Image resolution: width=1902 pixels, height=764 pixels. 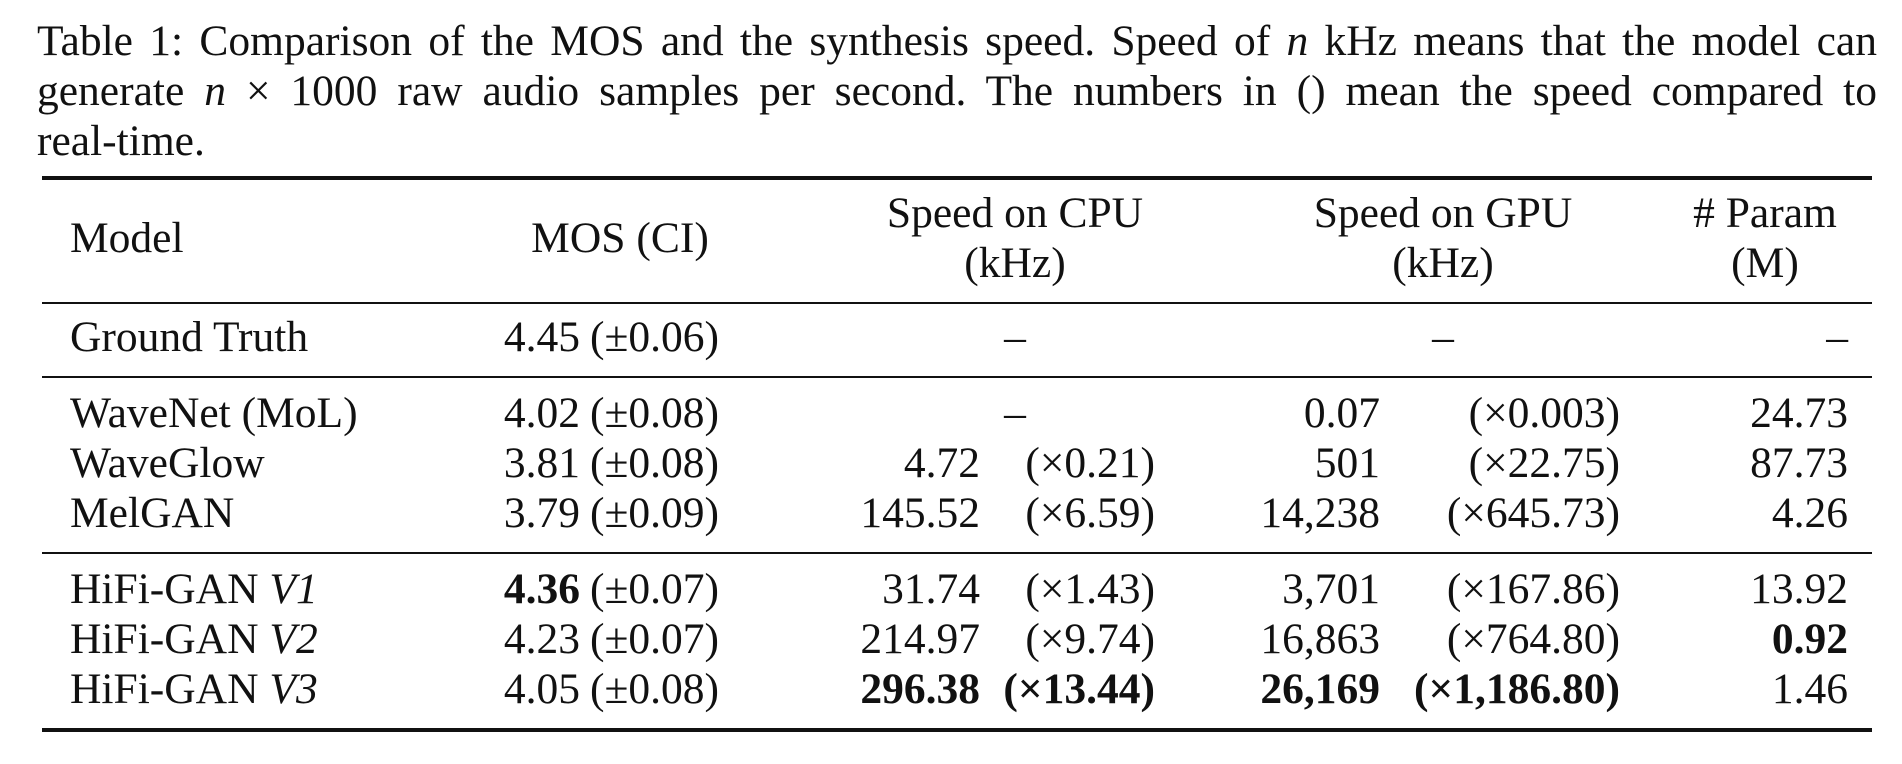 What do you see at coordinates (957, 178) in the screenshot?
I see `top-rule` at bounding box center [957, 178].